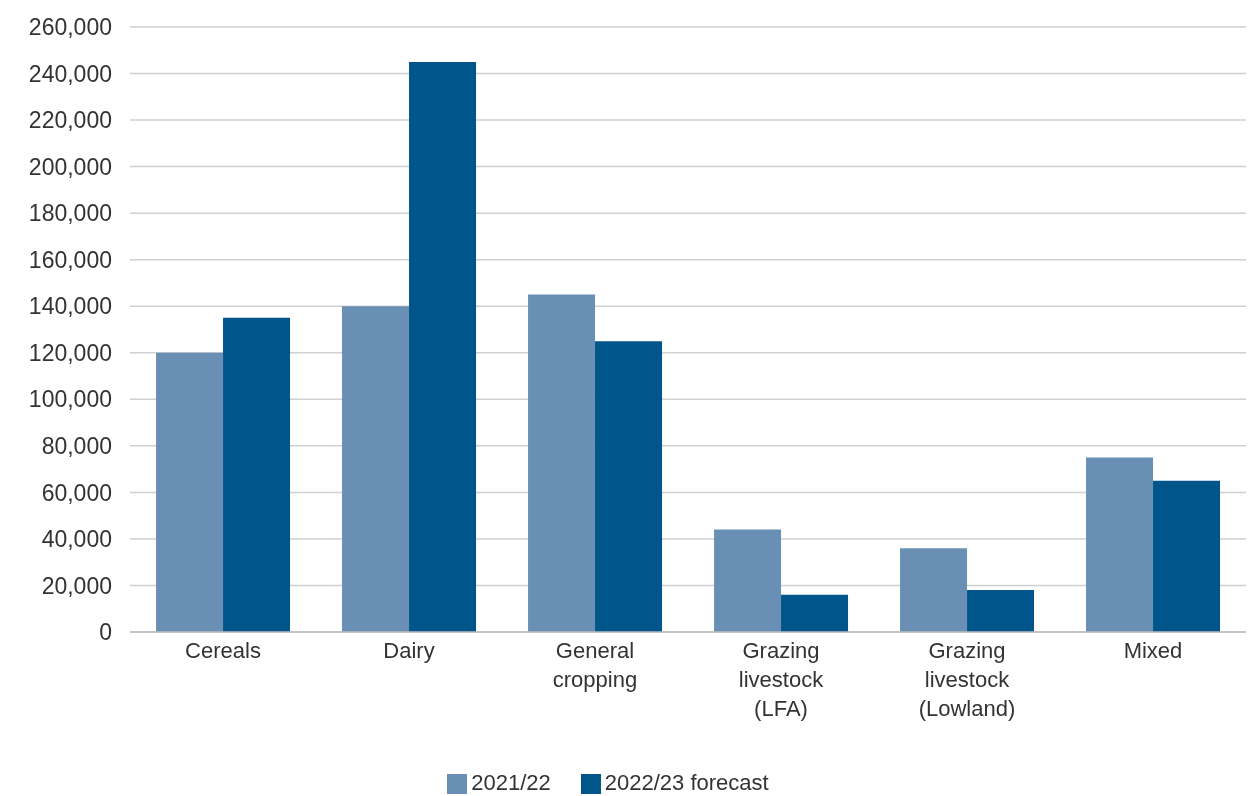 The image size is (1248, 796). I want to click on x-tick-label: Grazing livestock (Lowland), so click(967, 679).